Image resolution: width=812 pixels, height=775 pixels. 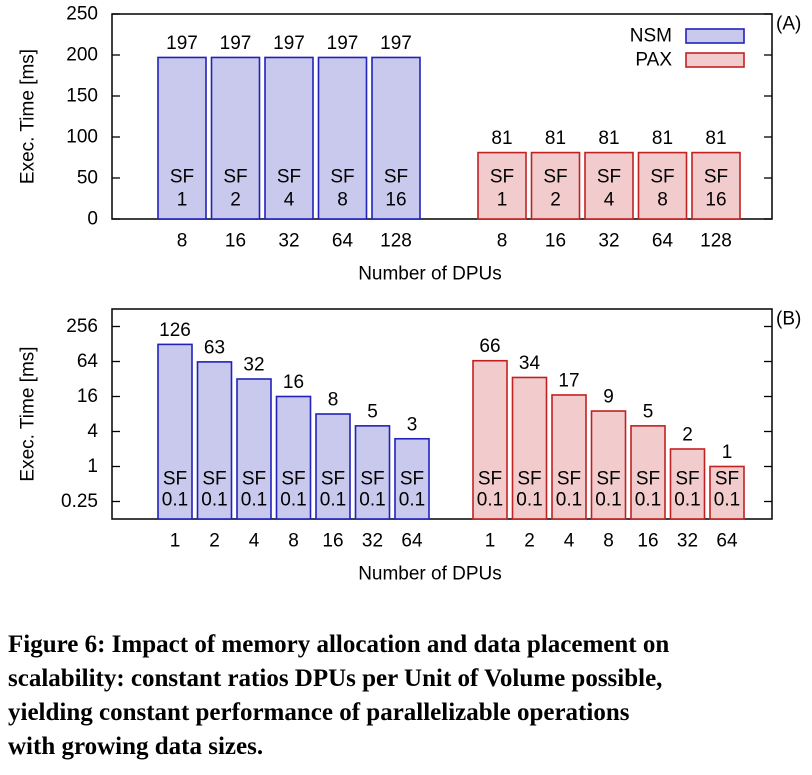 I want to click on bar-value-label: 1, so click(x=727, y=452).